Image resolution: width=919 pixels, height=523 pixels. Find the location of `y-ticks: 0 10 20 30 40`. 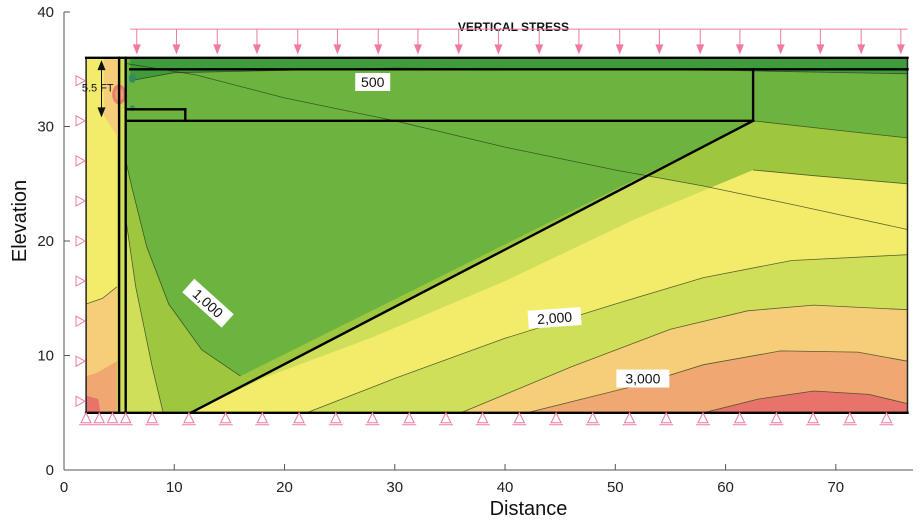

y-ticks: 0 10 20 30 40 is located at coordinates (53, 241).